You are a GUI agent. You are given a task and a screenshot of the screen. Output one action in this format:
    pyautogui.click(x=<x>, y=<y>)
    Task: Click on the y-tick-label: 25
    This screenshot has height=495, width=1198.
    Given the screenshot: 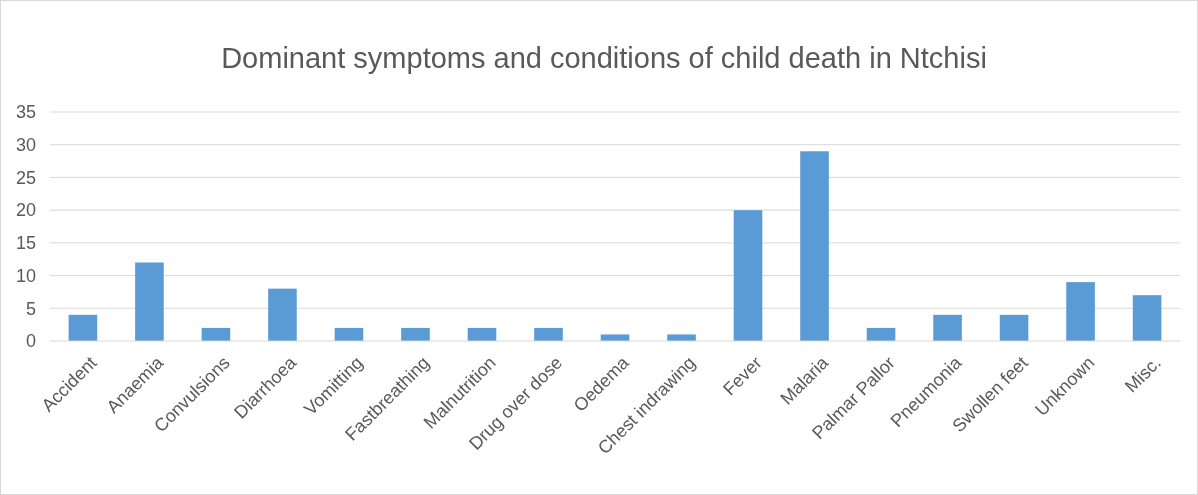 What is the action you would take?
    pyautogui.click(x=25, y=177)
    